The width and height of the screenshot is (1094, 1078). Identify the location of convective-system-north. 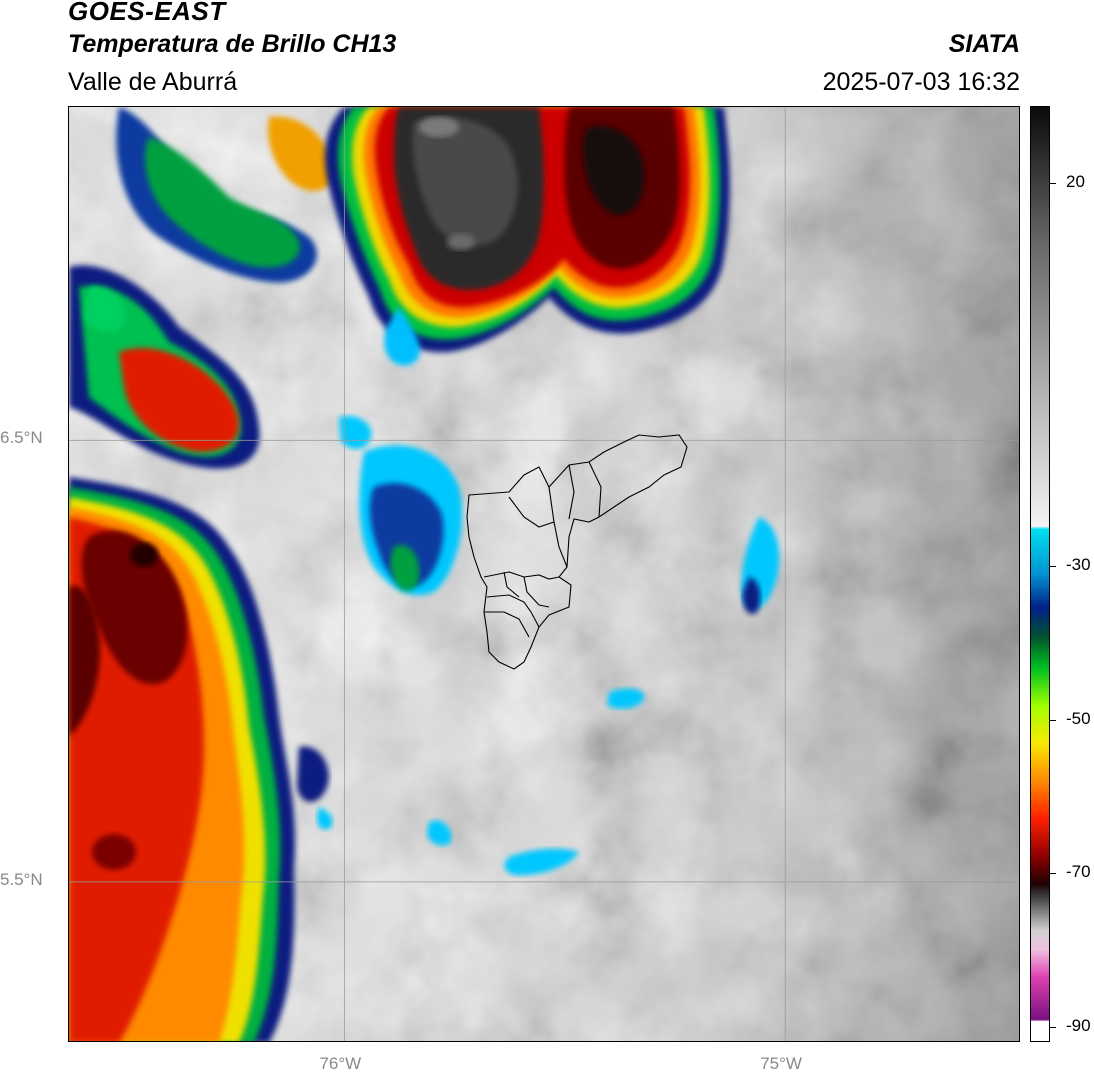
(527, 236).